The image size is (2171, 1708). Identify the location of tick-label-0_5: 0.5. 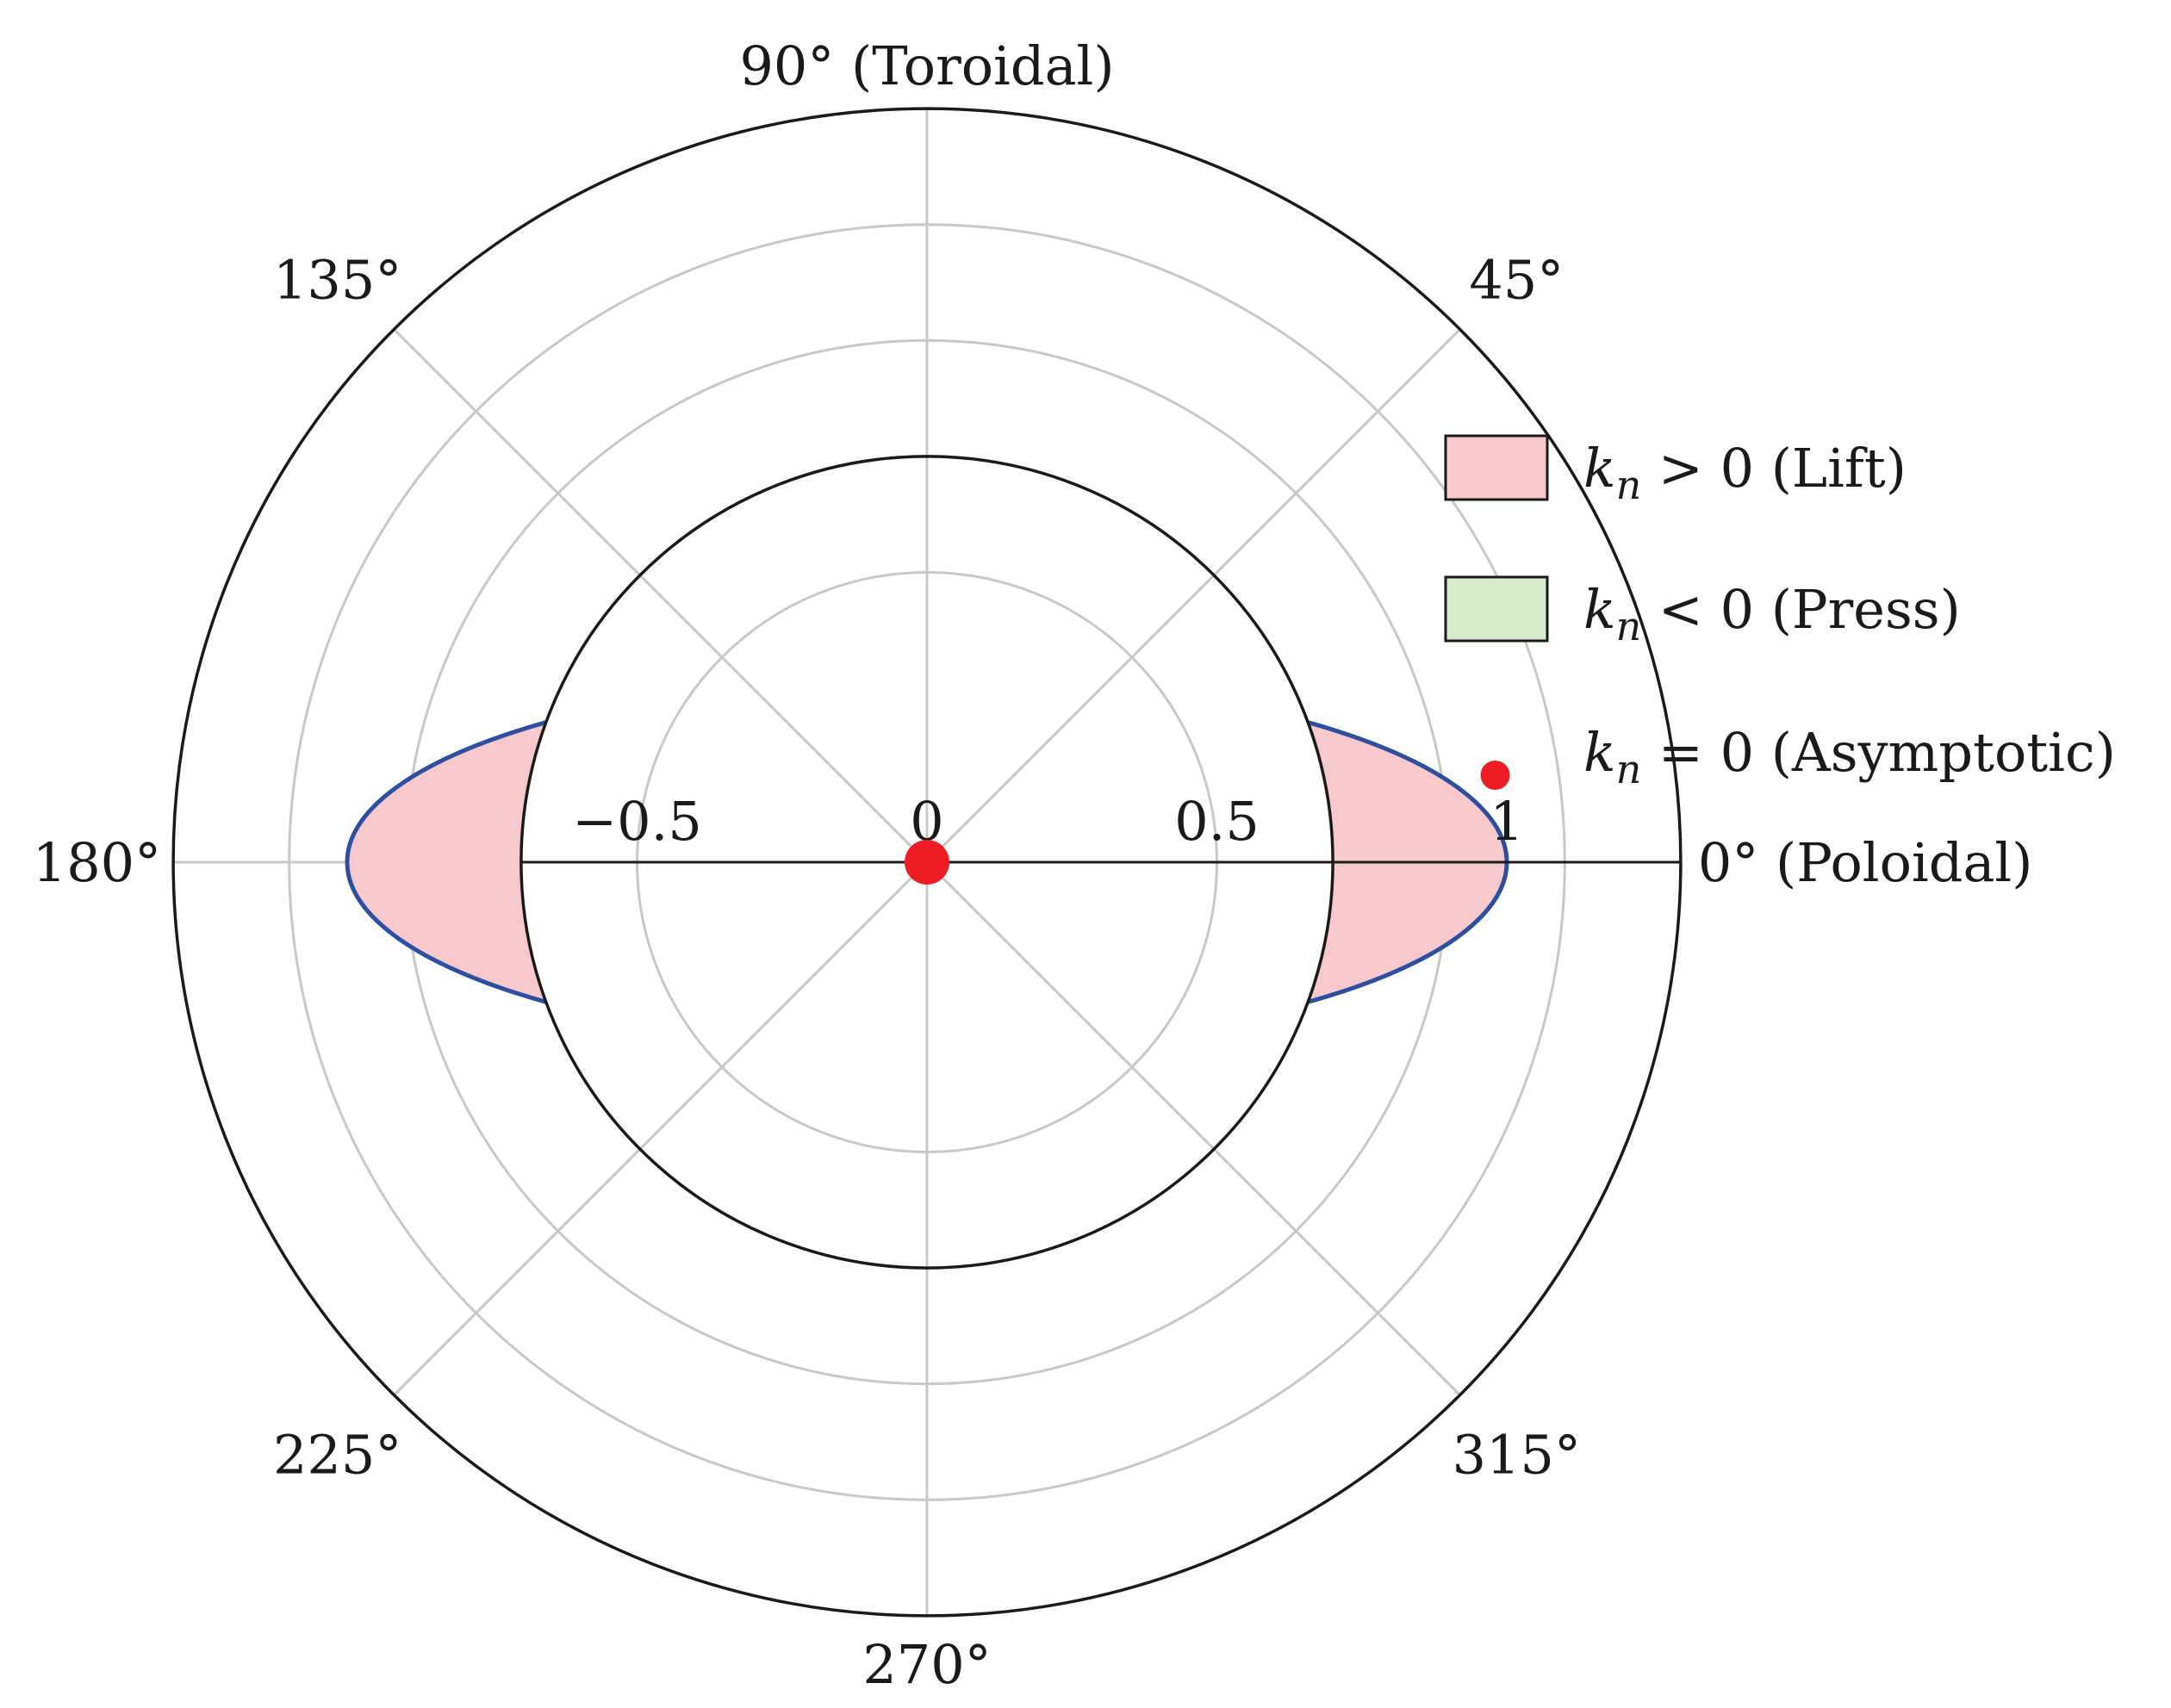
(1217, 821).